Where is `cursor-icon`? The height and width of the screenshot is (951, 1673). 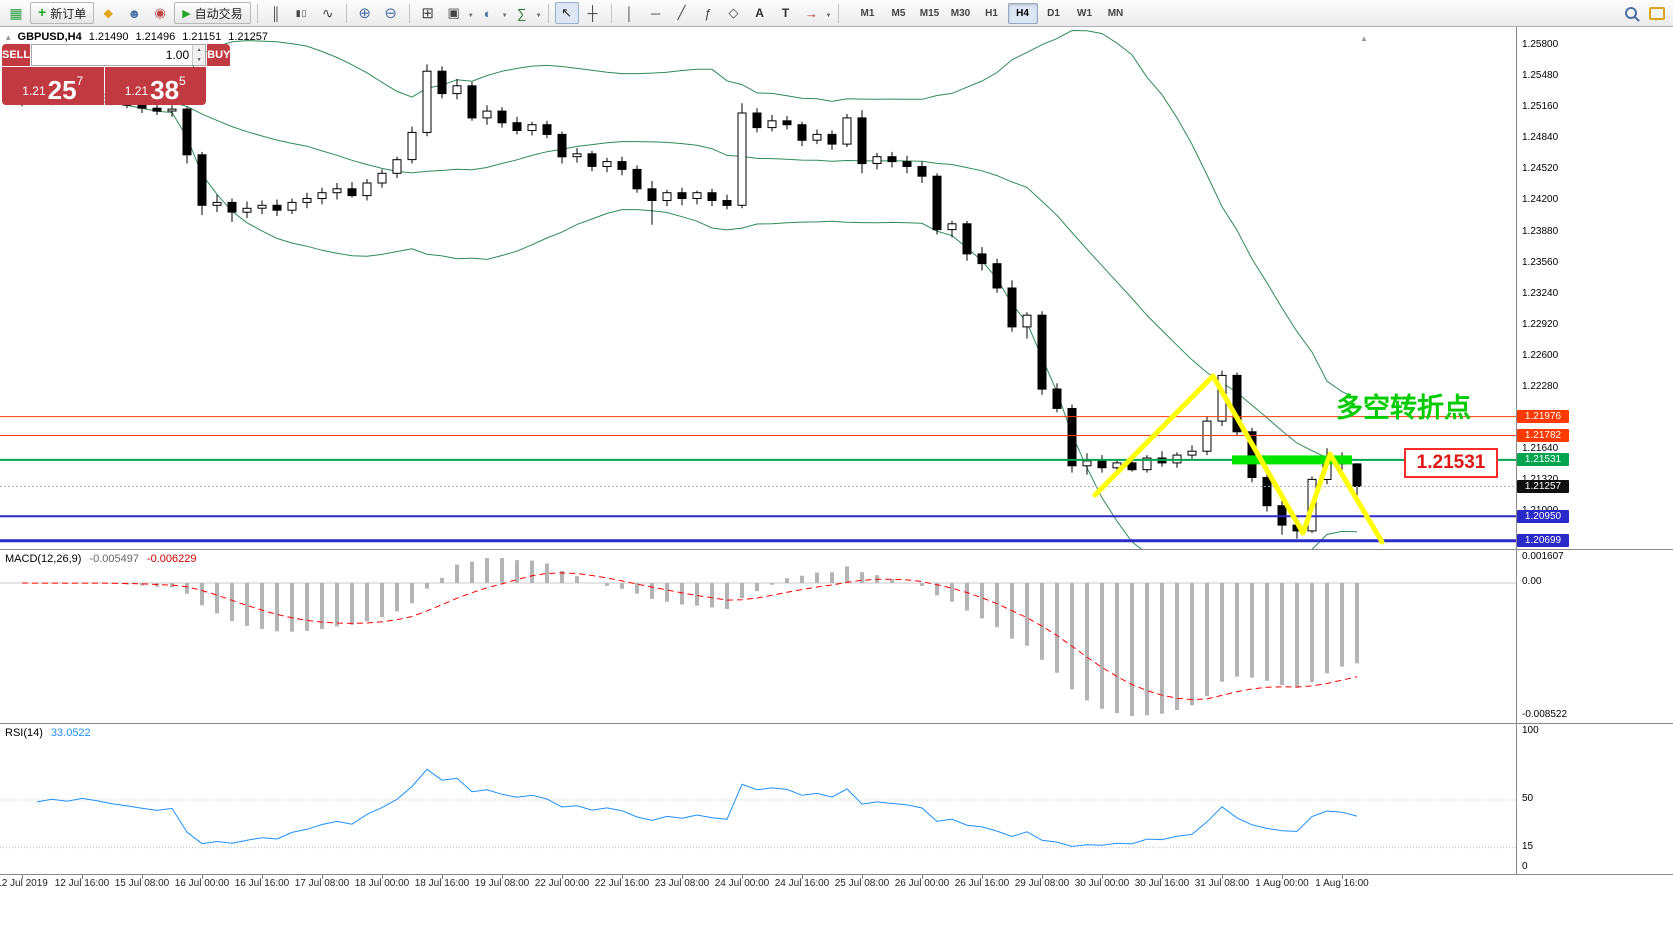
cursor-icon is located at coordinates (566, 13).